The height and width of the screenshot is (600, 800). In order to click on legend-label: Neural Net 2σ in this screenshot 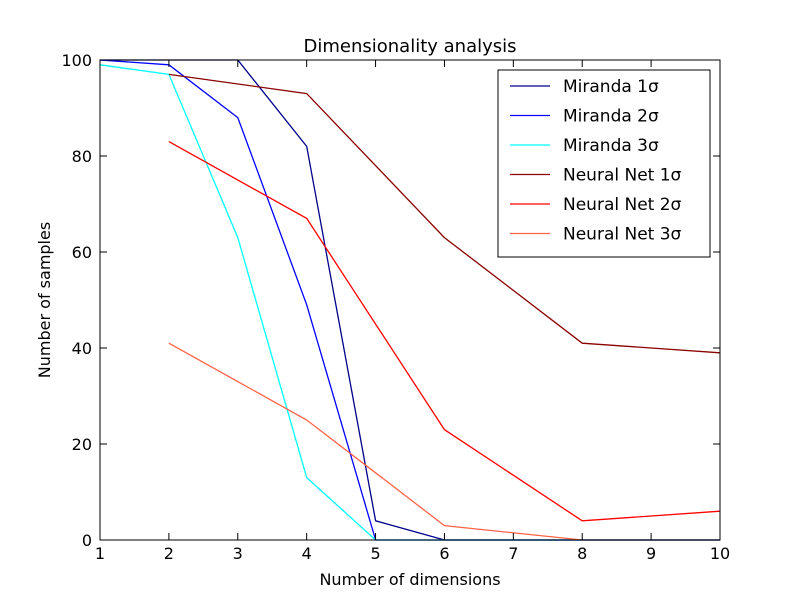, I will do `click(622, 205)`.